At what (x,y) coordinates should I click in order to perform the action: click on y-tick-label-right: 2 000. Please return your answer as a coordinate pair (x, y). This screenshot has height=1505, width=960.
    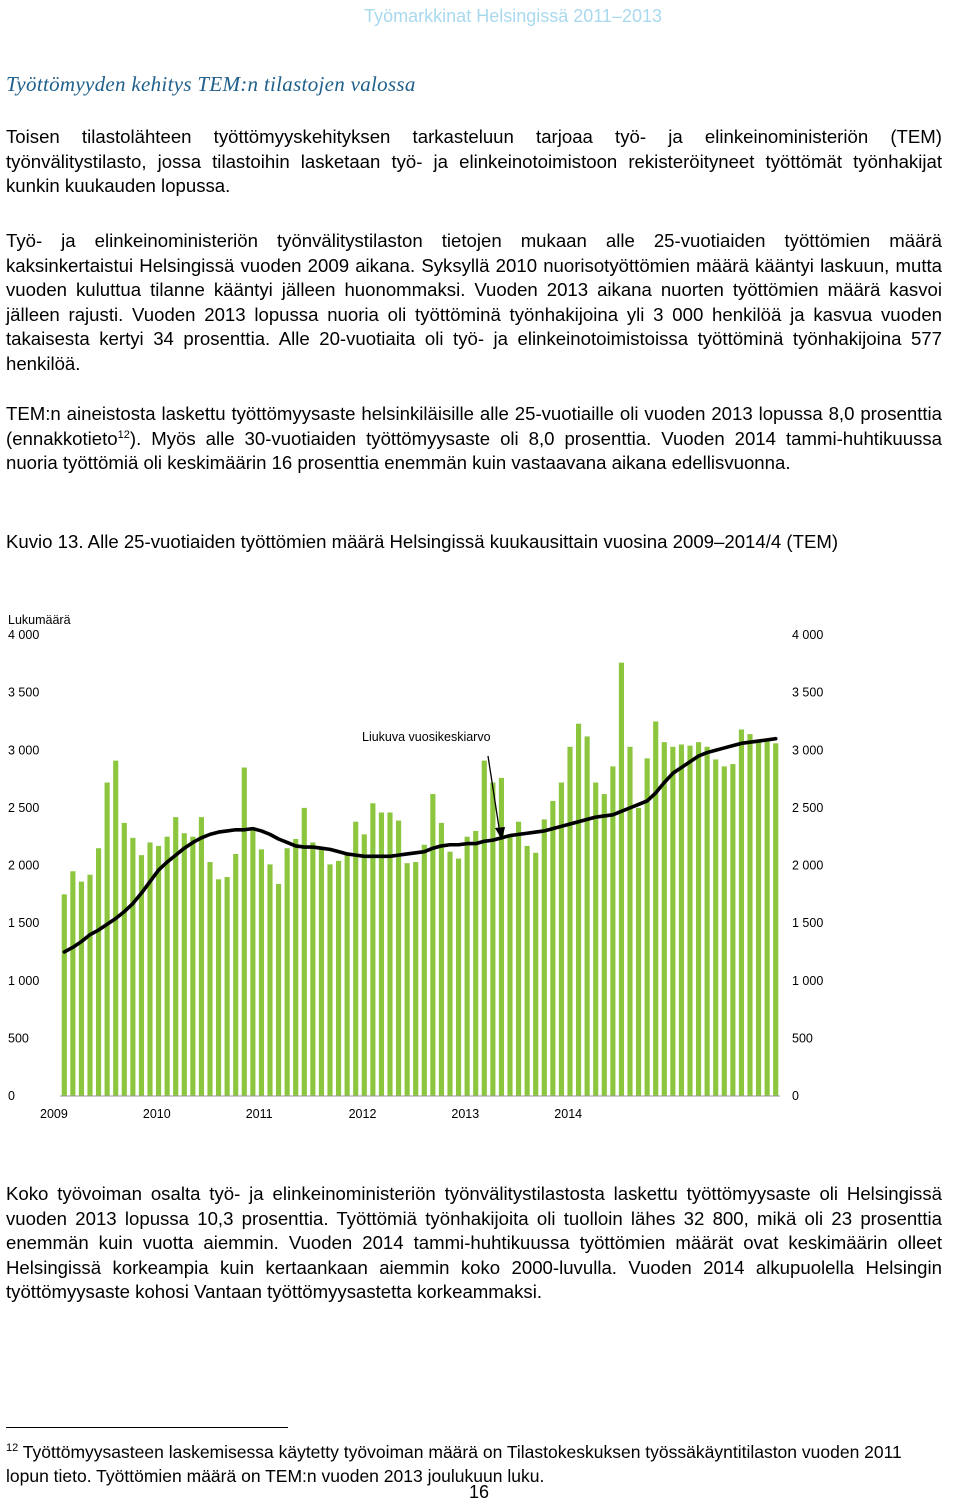
    Looking at the image, I should click on (807, 866).